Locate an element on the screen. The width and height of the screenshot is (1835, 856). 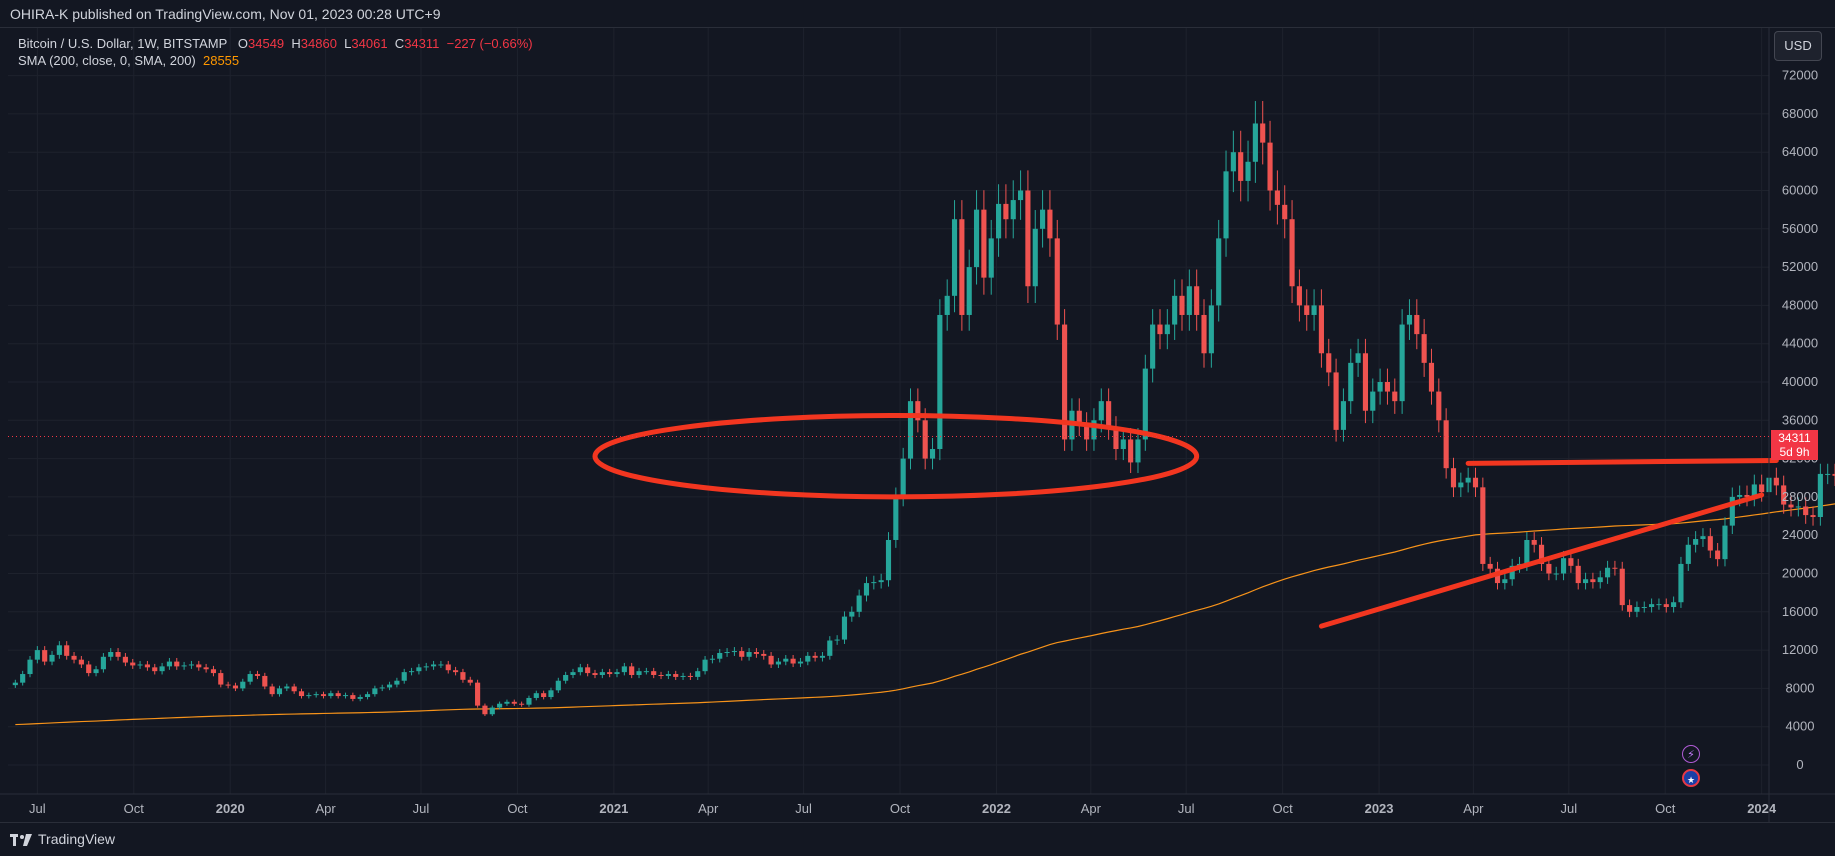
brand-name: TradingView is located at coordinates (77, 839).